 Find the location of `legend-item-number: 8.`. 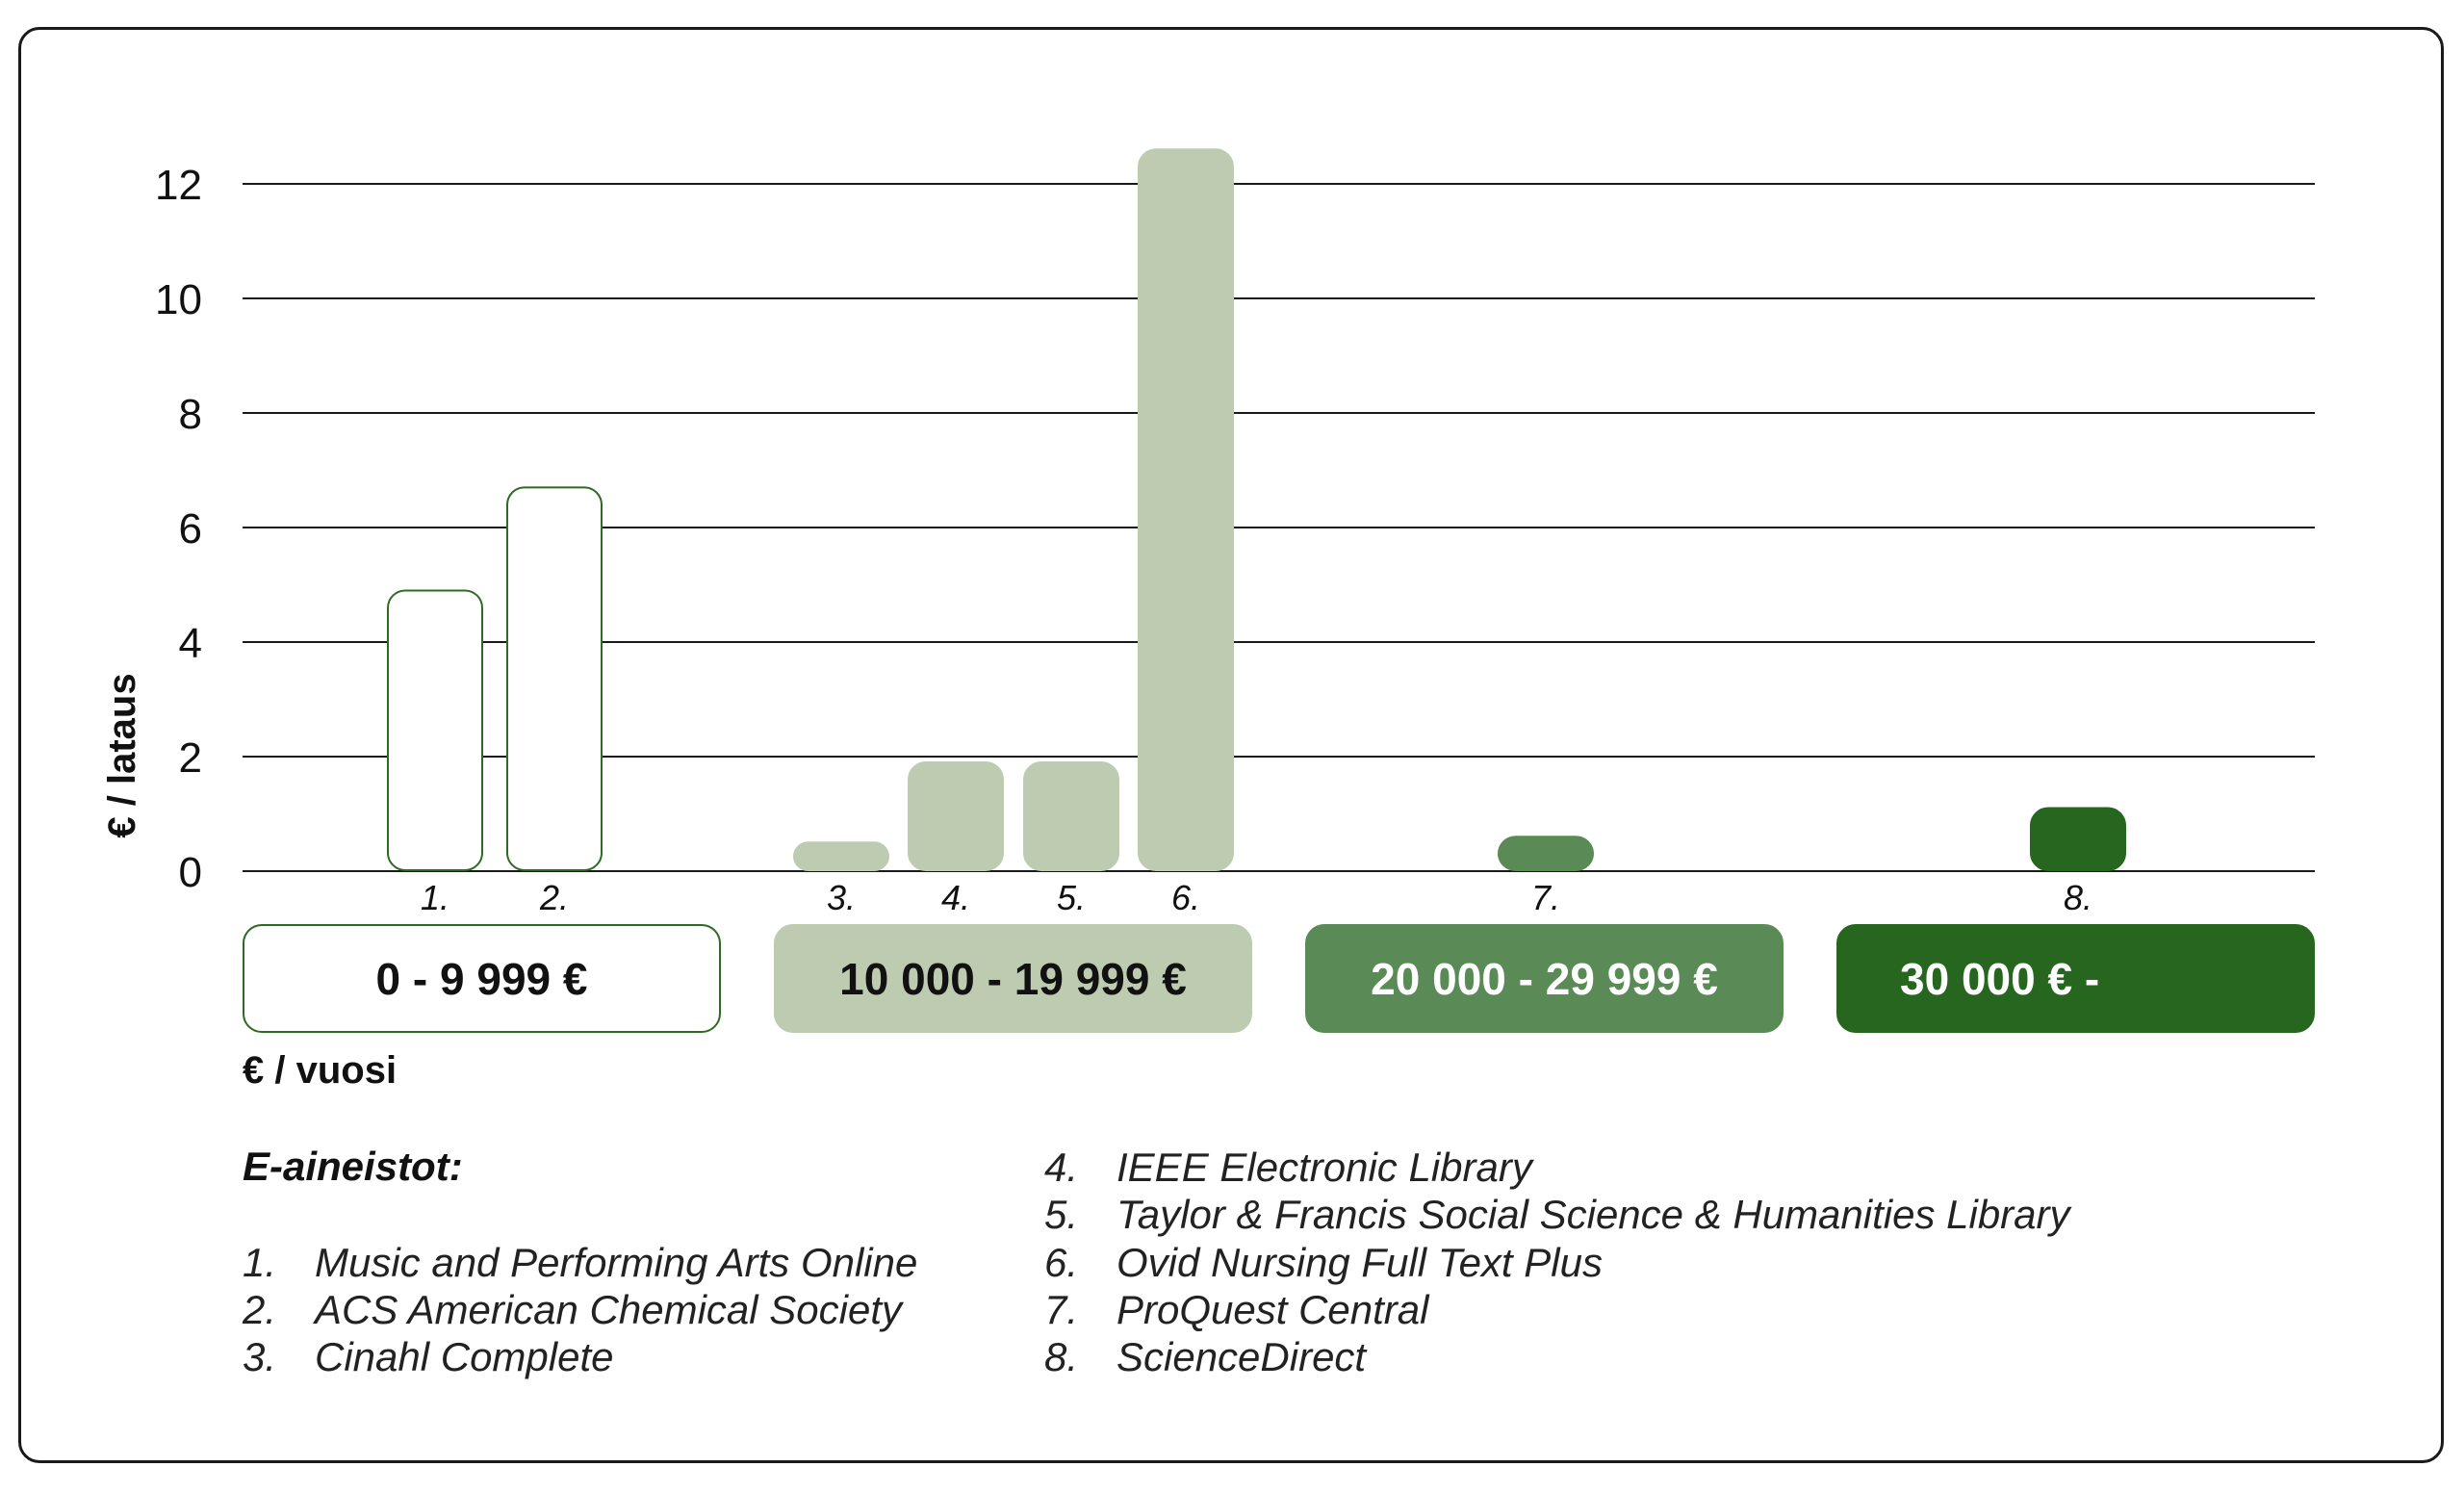

legend-item-number: 8. is located at coordinates (1061, 1356).